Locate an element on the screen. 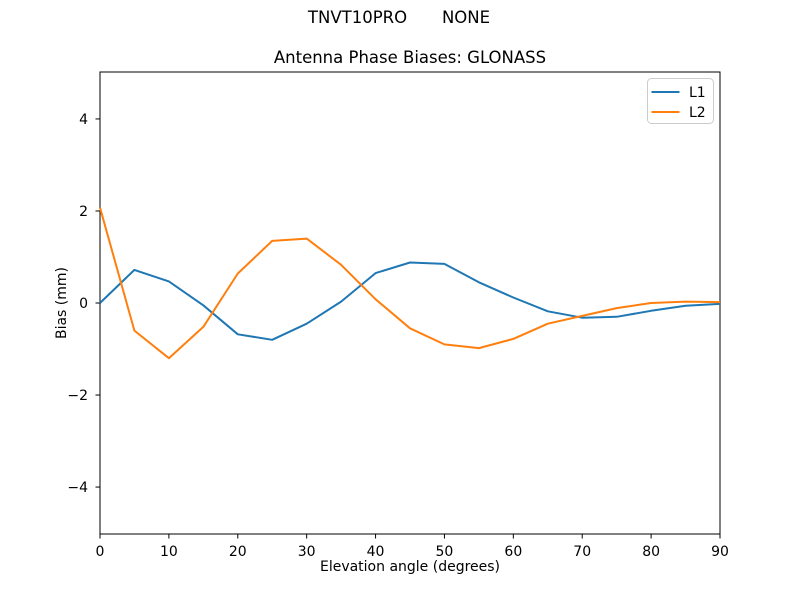  legend-label-l2: L2 is located at coordinates (697, 113).